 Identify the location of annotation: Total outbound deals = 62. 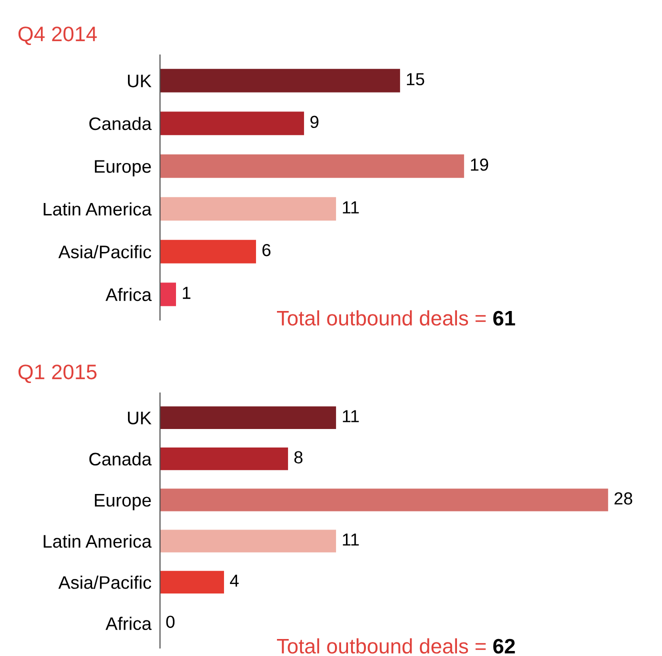
(395, 646).